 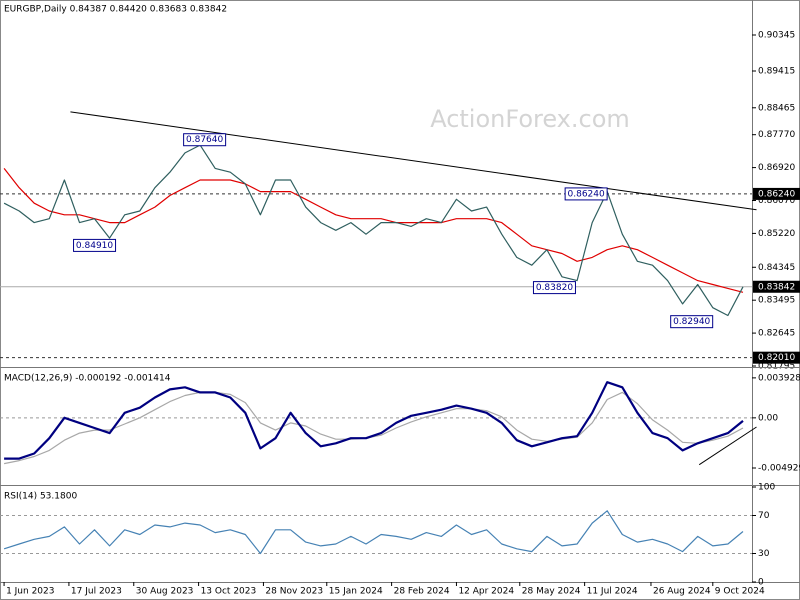 What do you see at coordinates (422, 592) in the screenshot?
I see `x-tick-label: 28 Feb 2024` at bounding box center [422, 592].